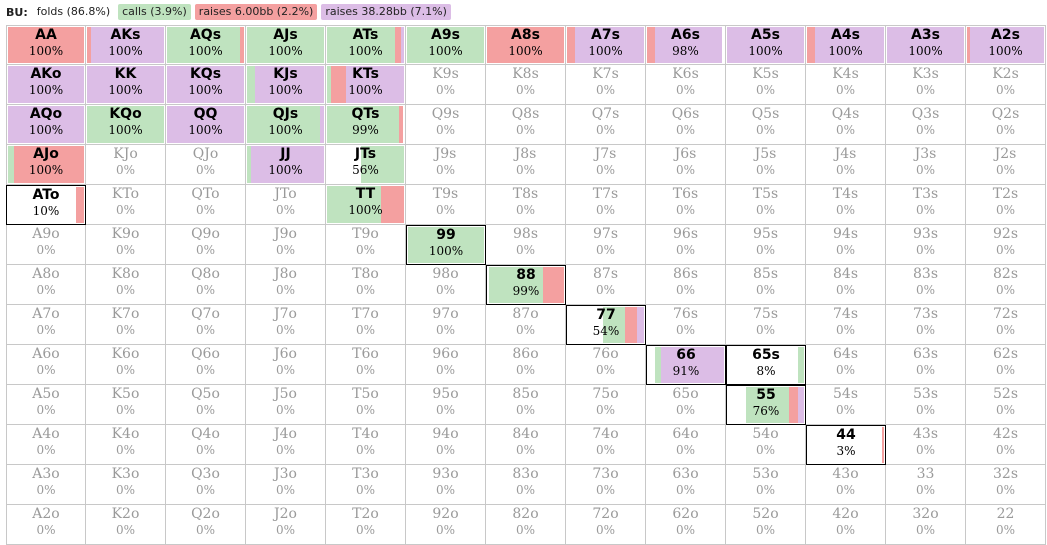 The image size is (1047, 545). What do you see at coordinates (526, 365) in the screenshot?
I see `hand-cell-86o: 86o 0%` at bounding box center [526, 365].